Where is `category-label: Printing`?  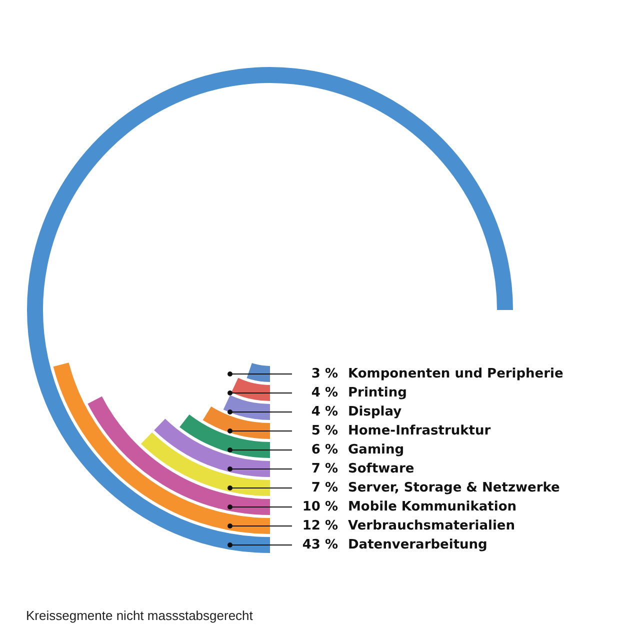
category-label: Printing is located at coordinates (377, 392).